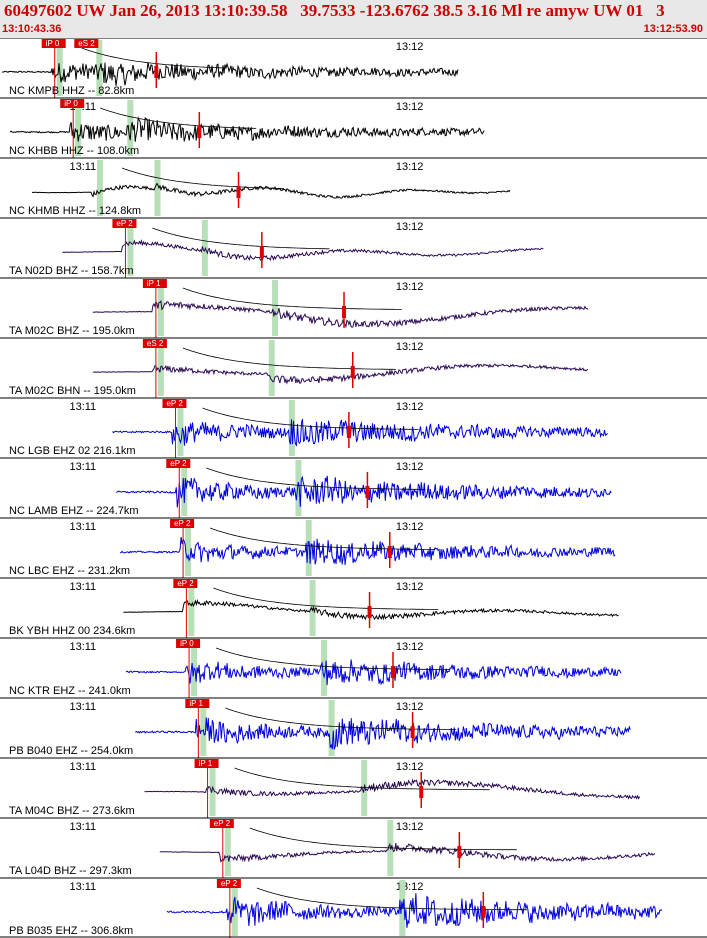 The image size is (707, 938). Describe the element at coordinates (74, 151) in the screenshot. I see `station-label: NC KHBB HHZ -- 108.0km` at that location.